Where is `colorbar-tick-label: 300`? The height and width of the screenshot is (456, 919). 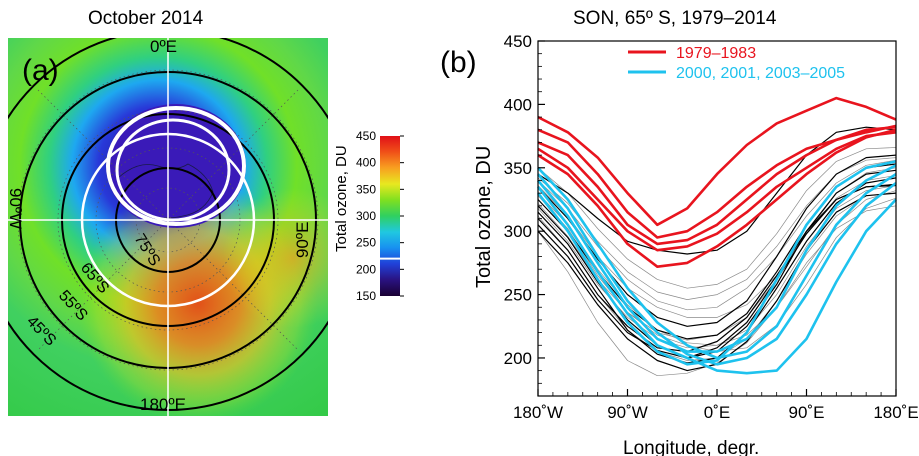
colorbar-tick-label: 300 is located at coordinates (366, 216).